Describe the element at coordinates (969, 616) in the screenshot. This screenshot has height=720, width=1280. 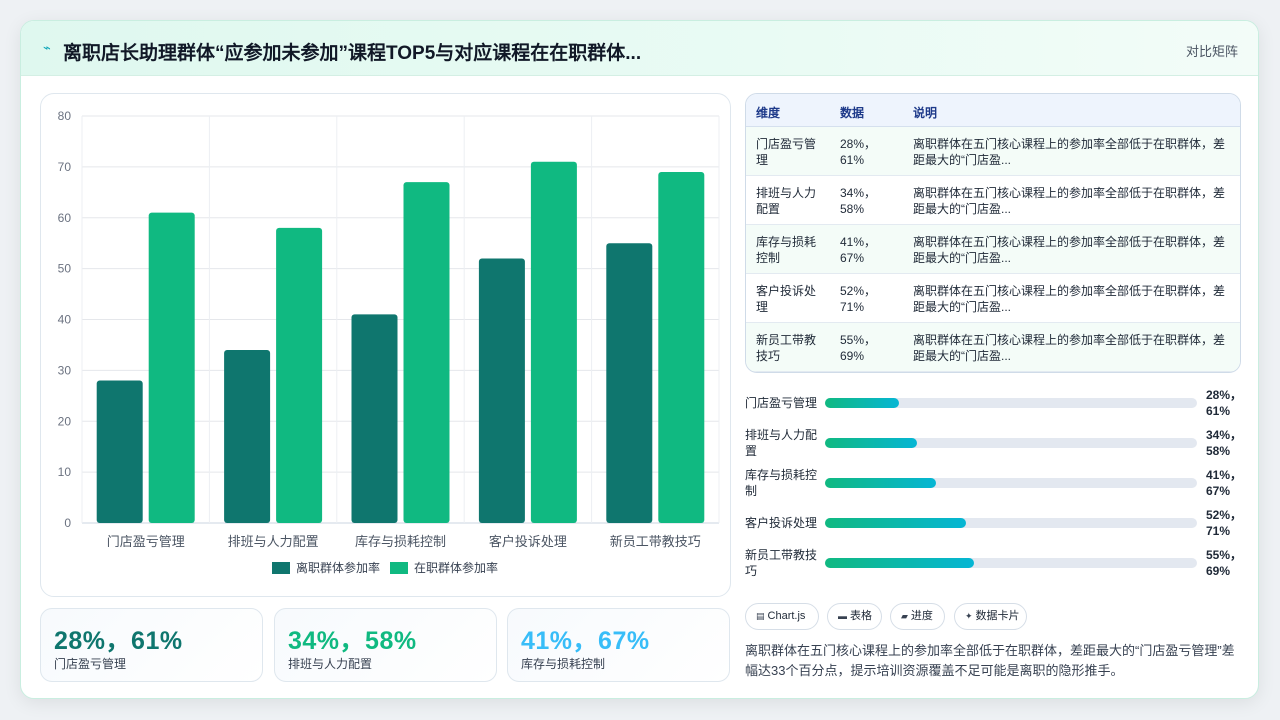
I see `card-icon: ✦` at that location.